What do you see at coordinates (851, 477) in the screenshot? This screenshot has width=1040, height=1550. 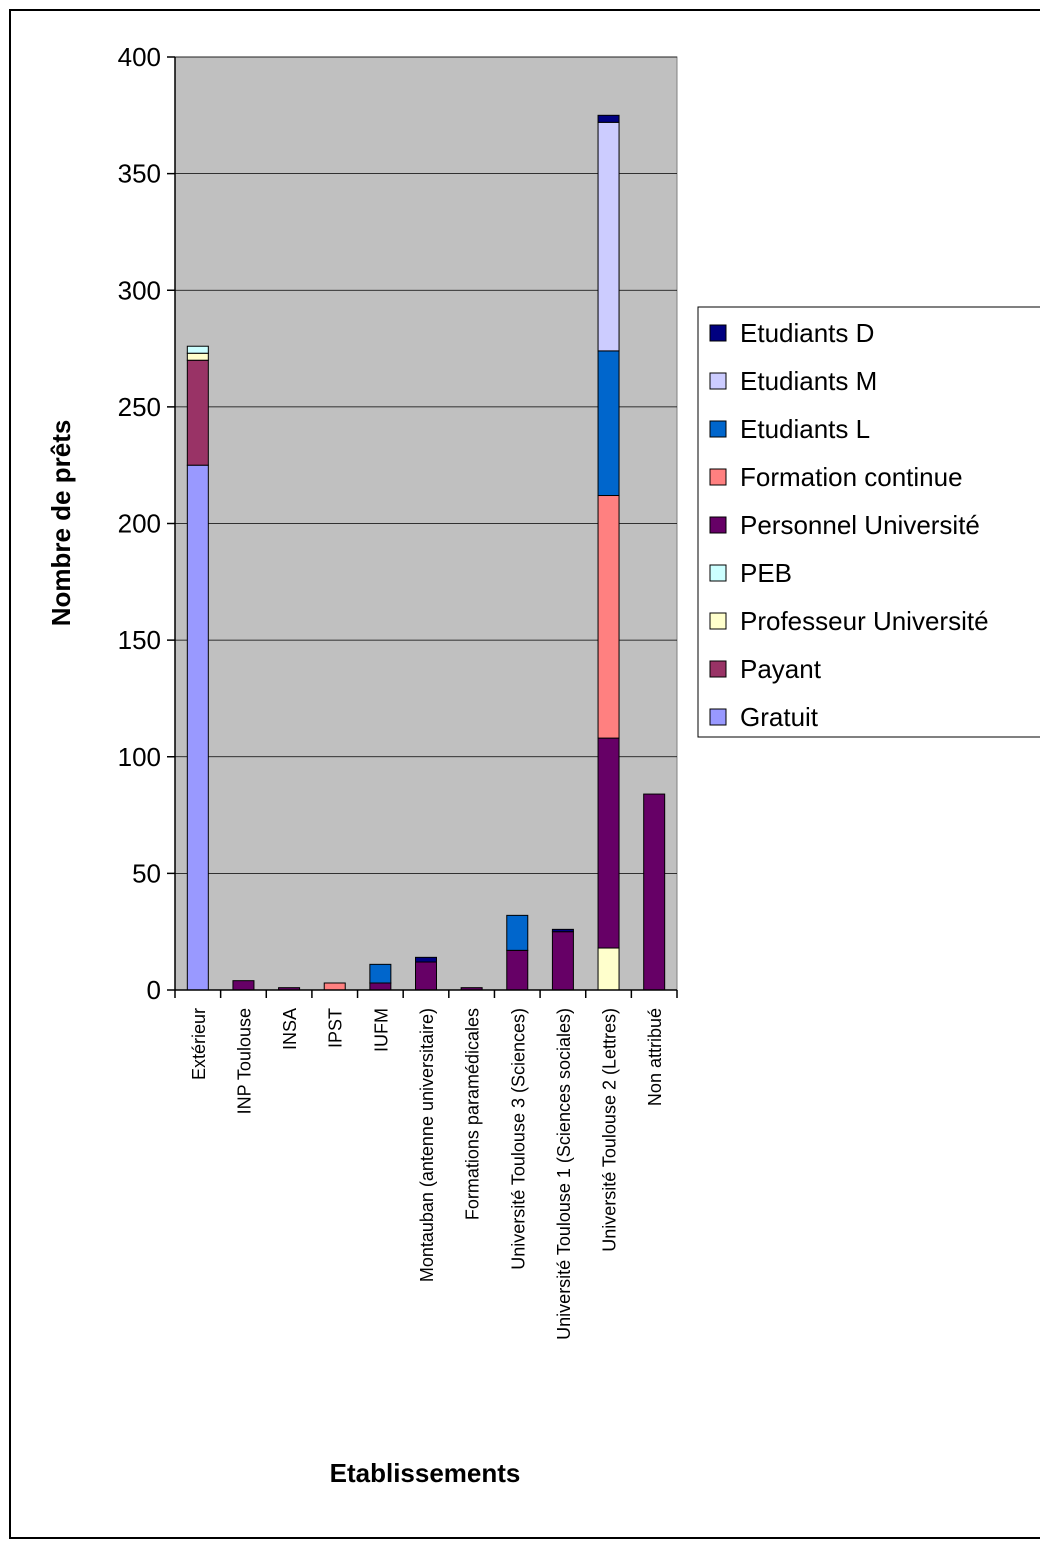 I see `legend-label: Formation continue` at bounding box center [851, 477].